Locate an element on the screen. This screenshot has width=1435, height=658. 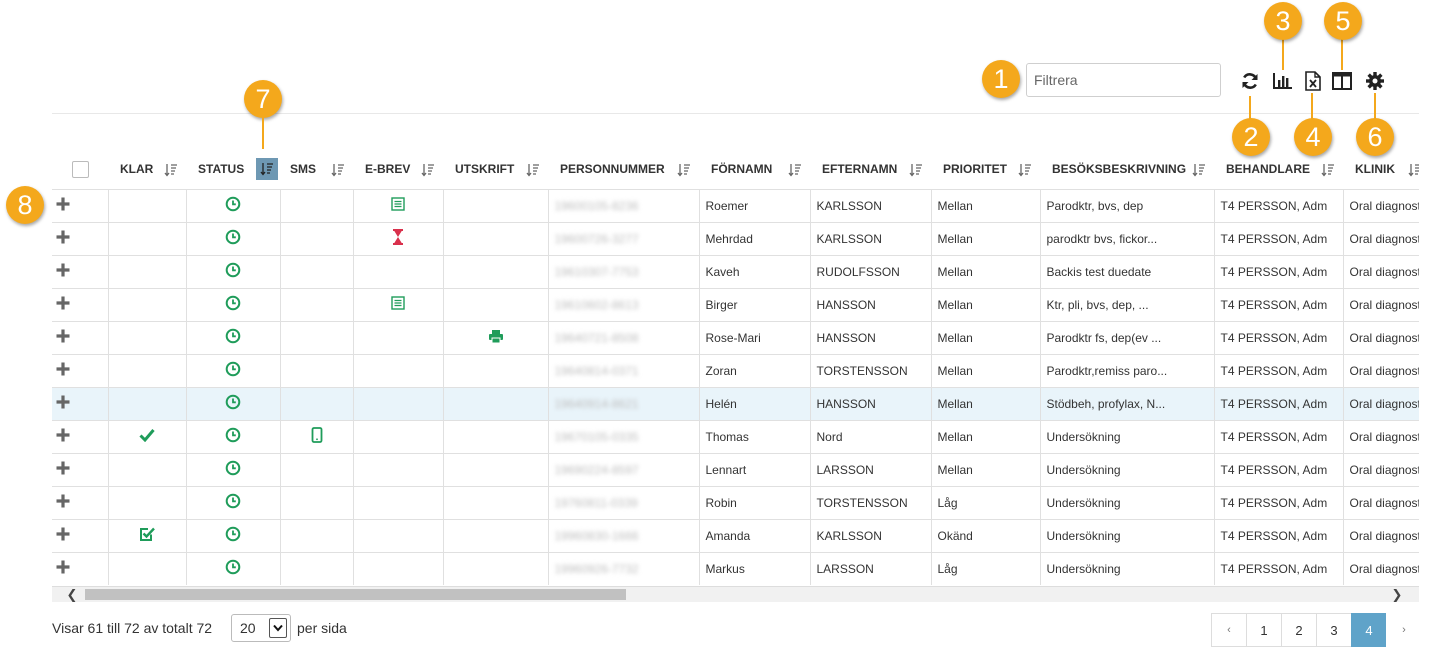
column-header-fornamn: FÖRNAMN is located at coordinates (754, 169).